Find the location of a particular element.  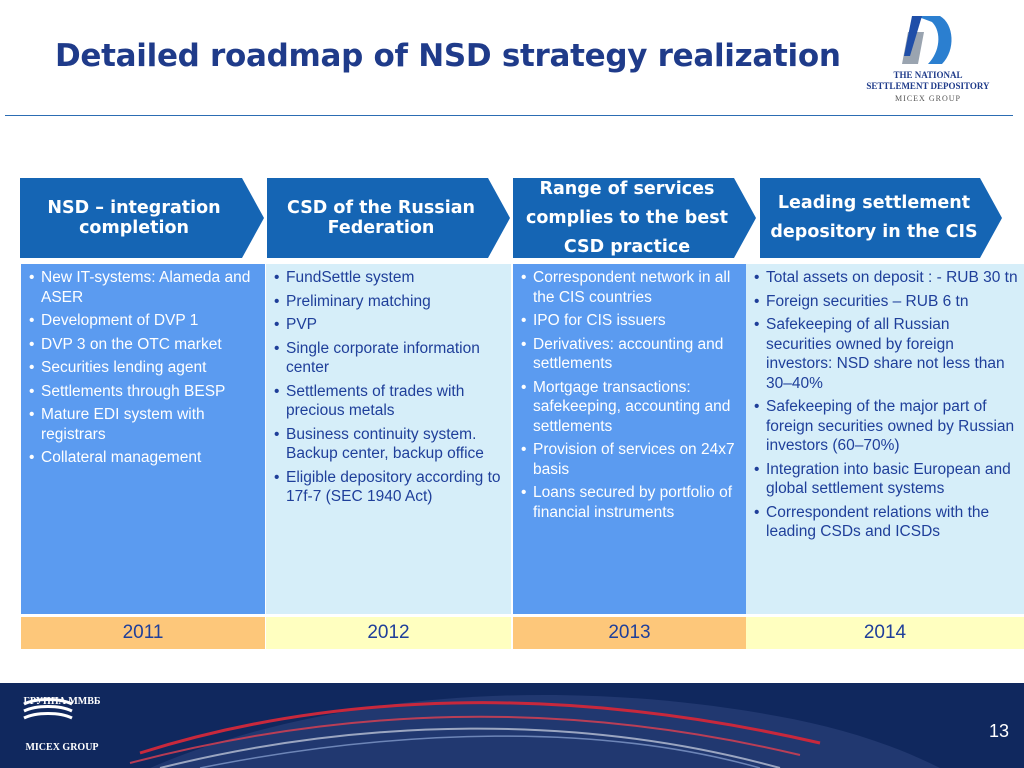

page-number: 13 is located at coordinates (998, 731).